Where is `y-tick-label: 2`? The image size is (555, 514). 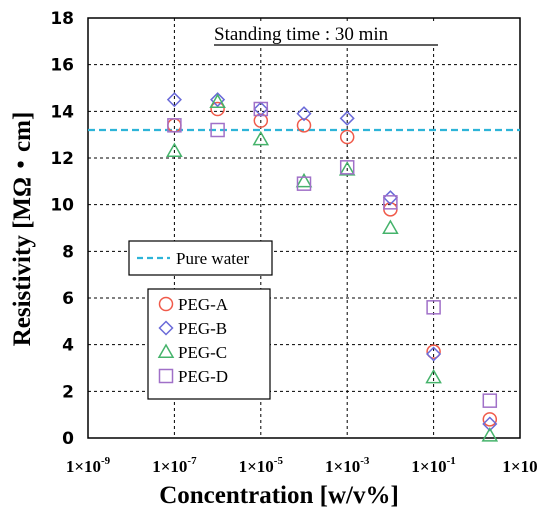
y-tick-label: 2 is located at coordinates (68, 392).